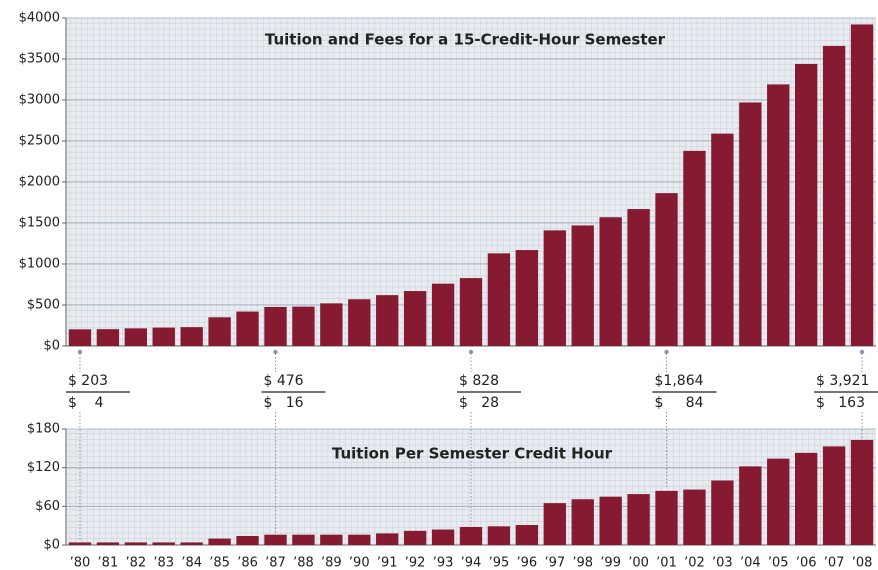 The image size is (878, 570). What do you see at coordinates (43, 305) in the screenshot?
I see `y-tick-label: $500` at bounding box center [43, 305].